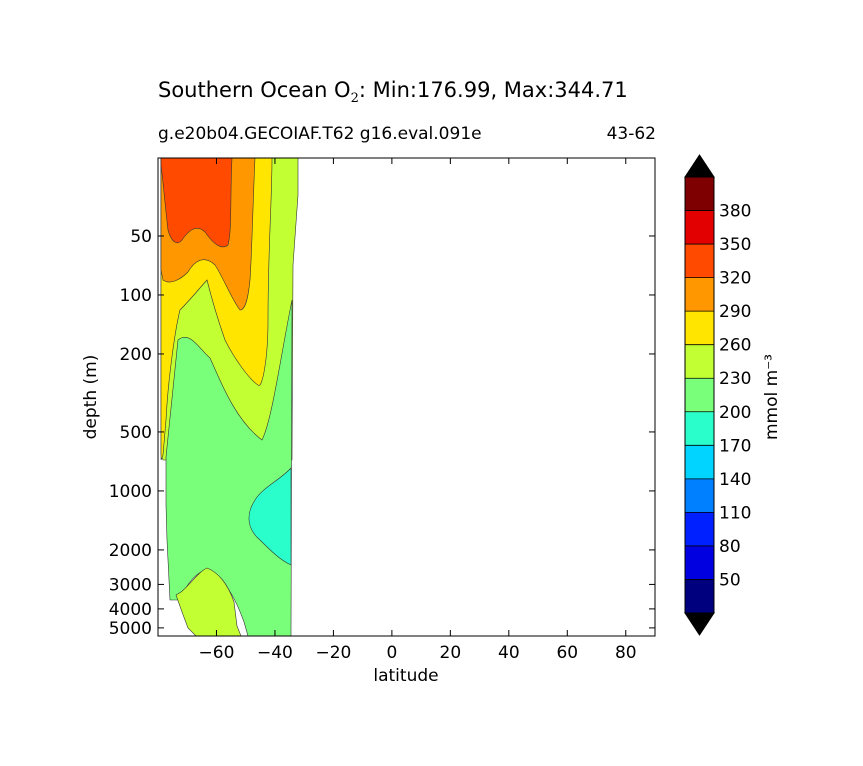  Describe the element at coordinates (130, 551) in the screenshot. I see `y-tick-label: 2000` at that location.